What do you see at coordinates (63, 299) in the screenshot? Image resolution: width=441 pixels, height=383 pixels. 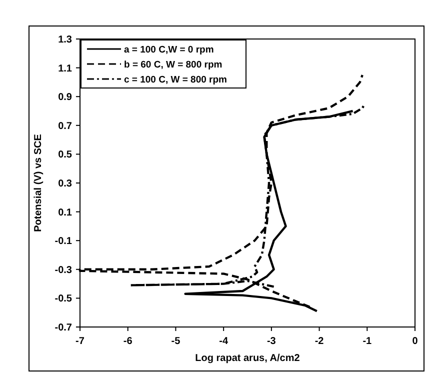 I see `y-tick-label: -0.5` at bounding box center [63, 299].